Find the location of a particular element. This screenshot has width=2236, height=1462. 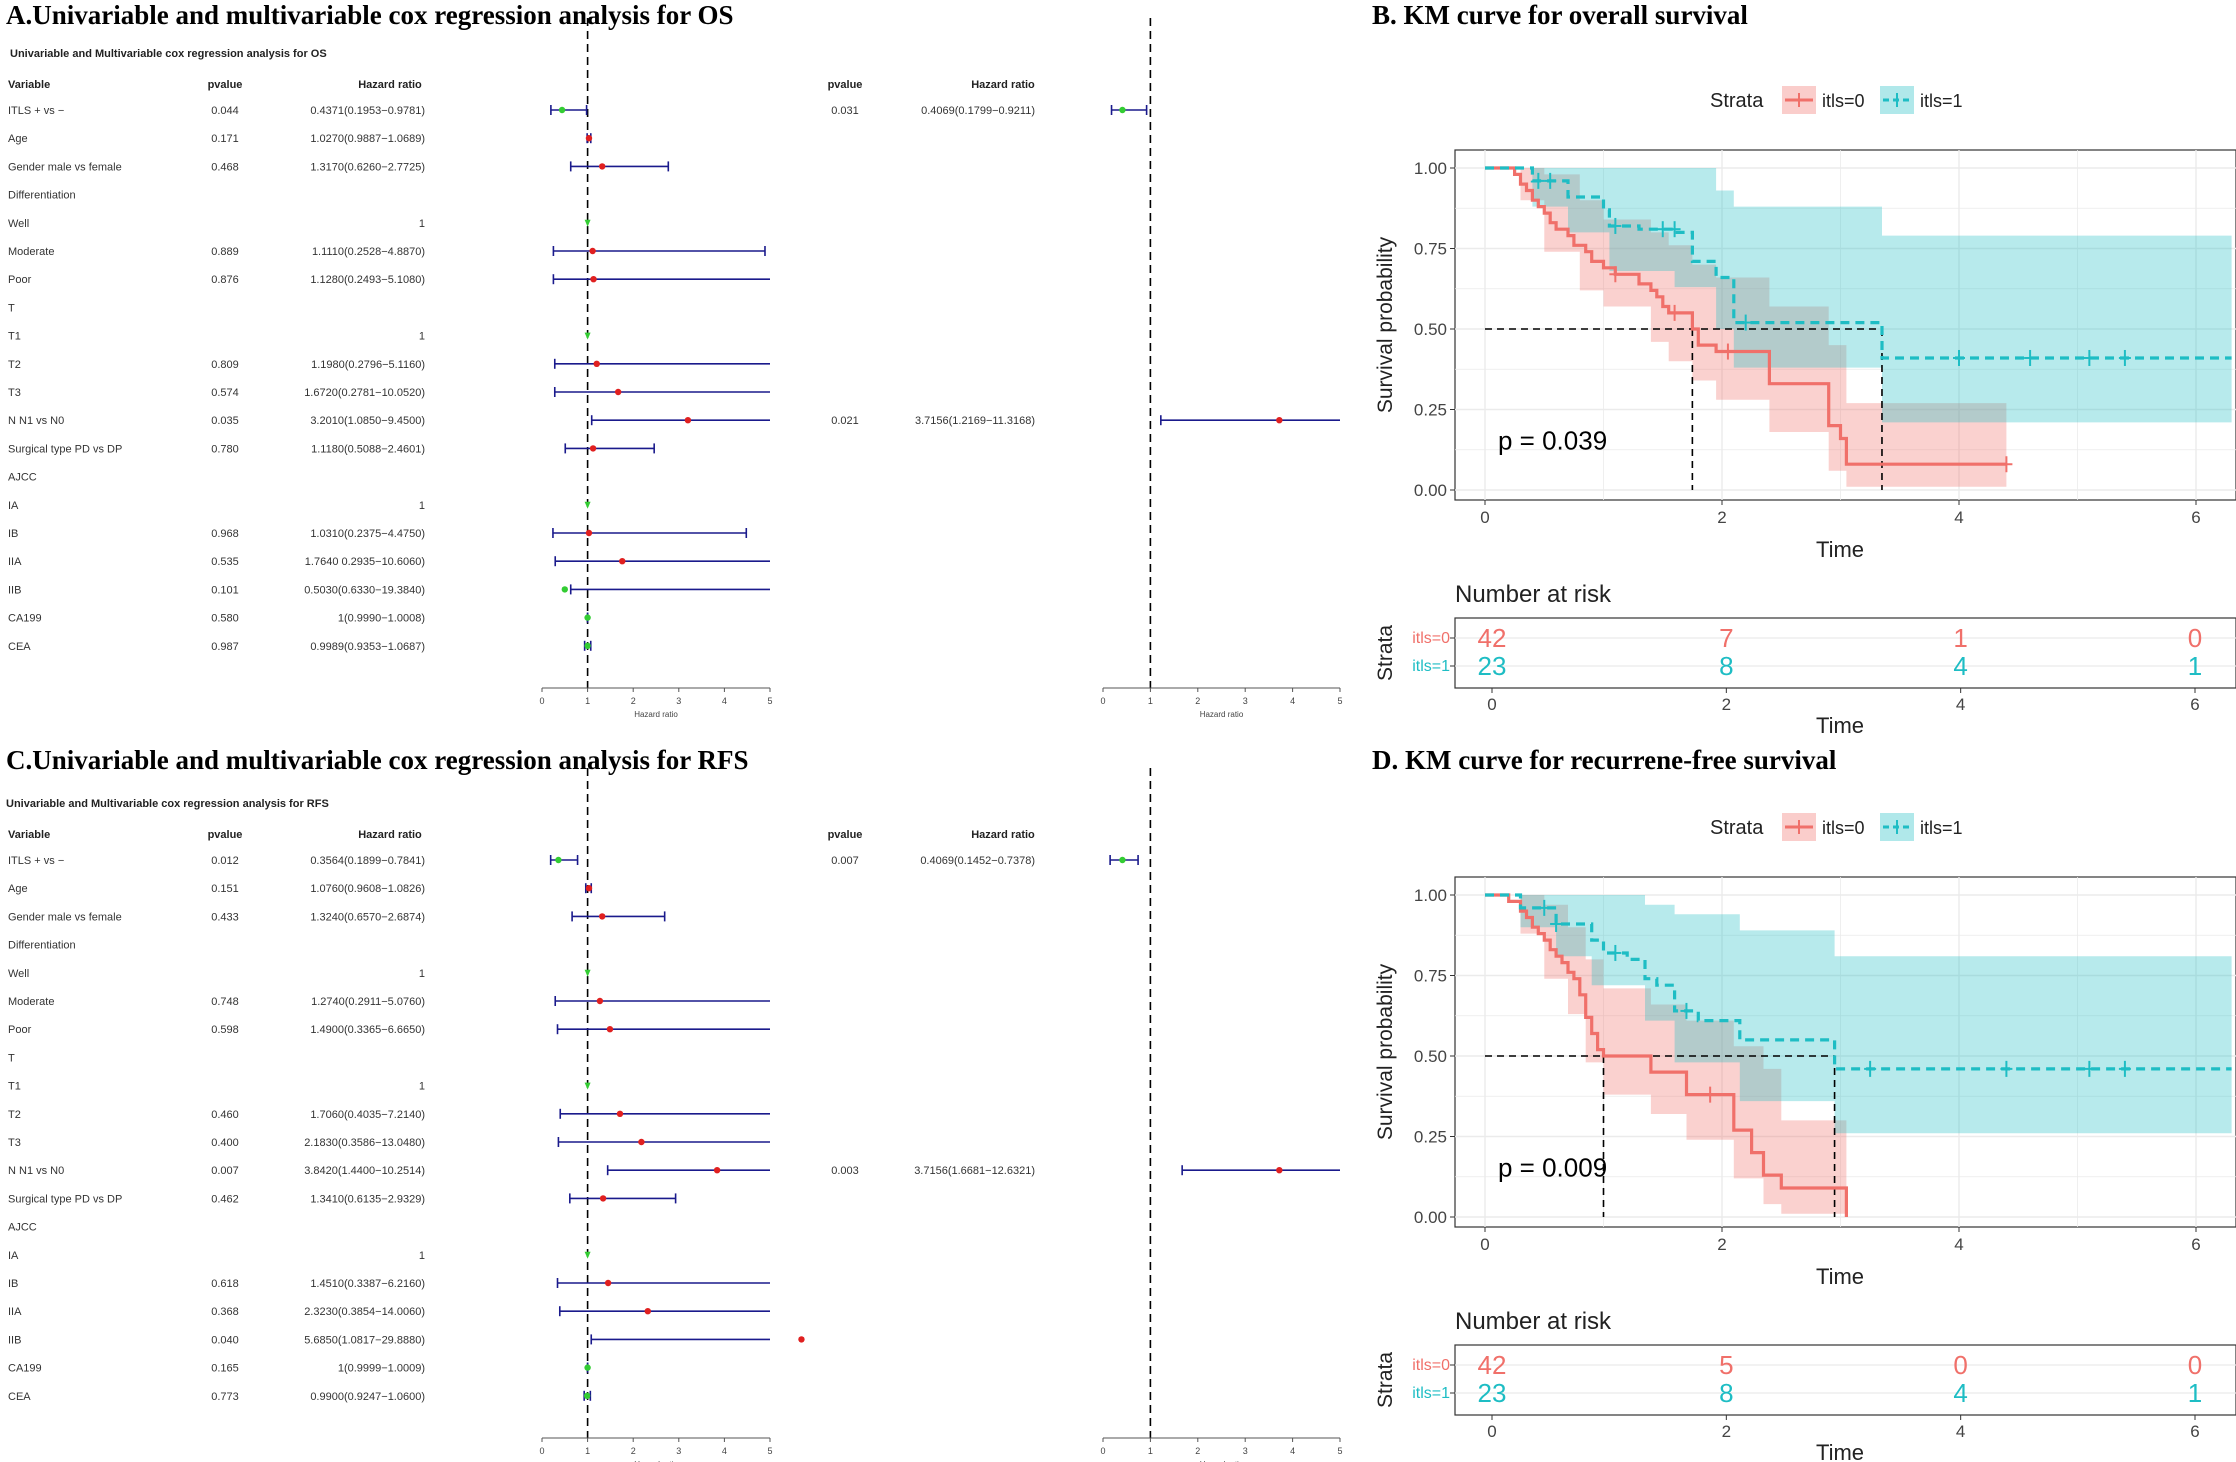

risk-x-axis-label: Time is located at coordinates (1840, 725).